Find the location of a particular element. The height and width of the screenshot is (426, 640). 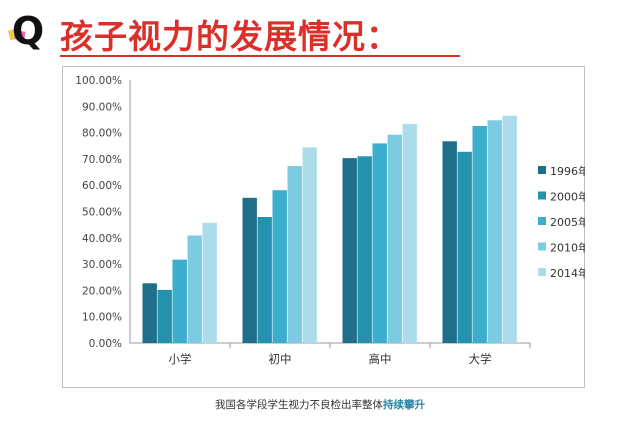

x-tick-label: 初中 is located at coordinates (280, 359).